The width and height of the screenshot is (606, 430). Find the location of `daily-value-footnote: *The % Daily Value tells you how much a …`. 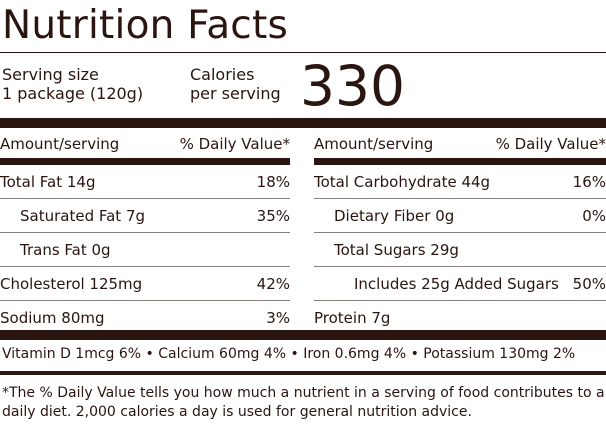

daily-value-footnote: *The % Daily Value tells you how much a … is located at coordinates (303, 402).